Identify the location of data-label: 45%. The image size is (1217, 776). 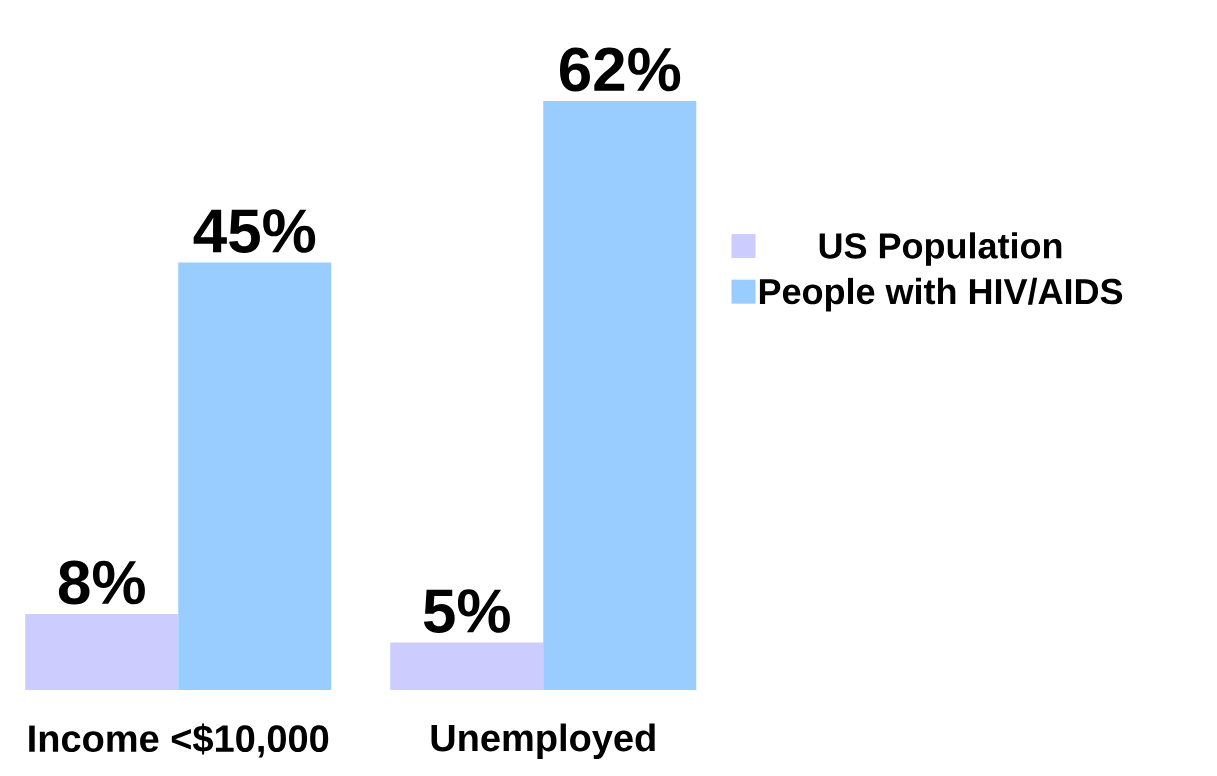
(254, 231).